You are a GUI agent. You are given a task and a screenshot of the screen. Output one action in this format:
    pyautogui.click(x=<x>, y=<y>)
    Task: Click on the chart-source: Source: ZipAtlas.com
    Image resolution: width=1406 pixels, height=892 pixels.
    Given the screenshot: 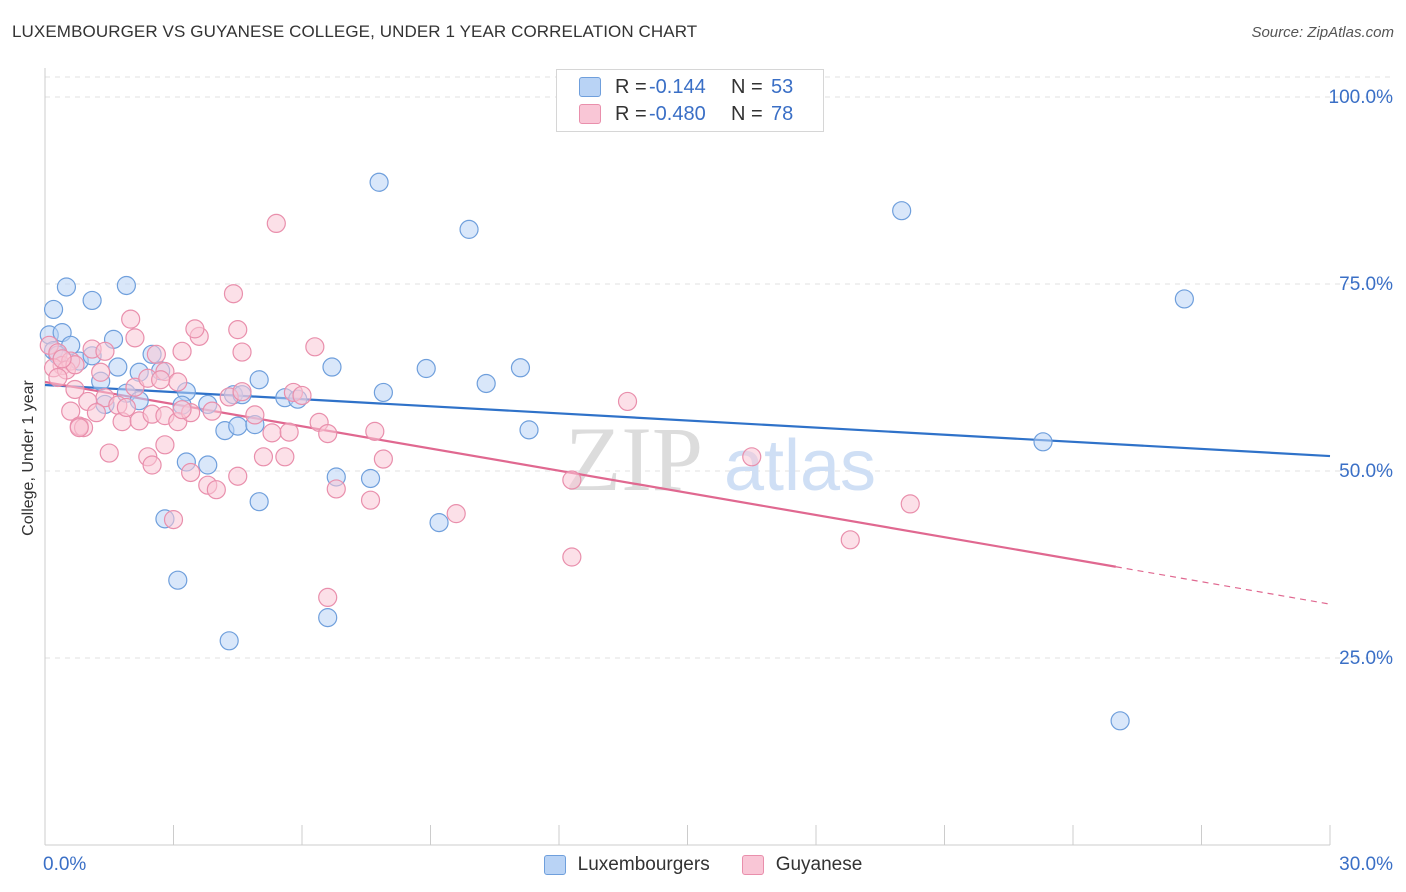 What is the action you would take?
    pyautogui.click(x=1322, y=32)
    